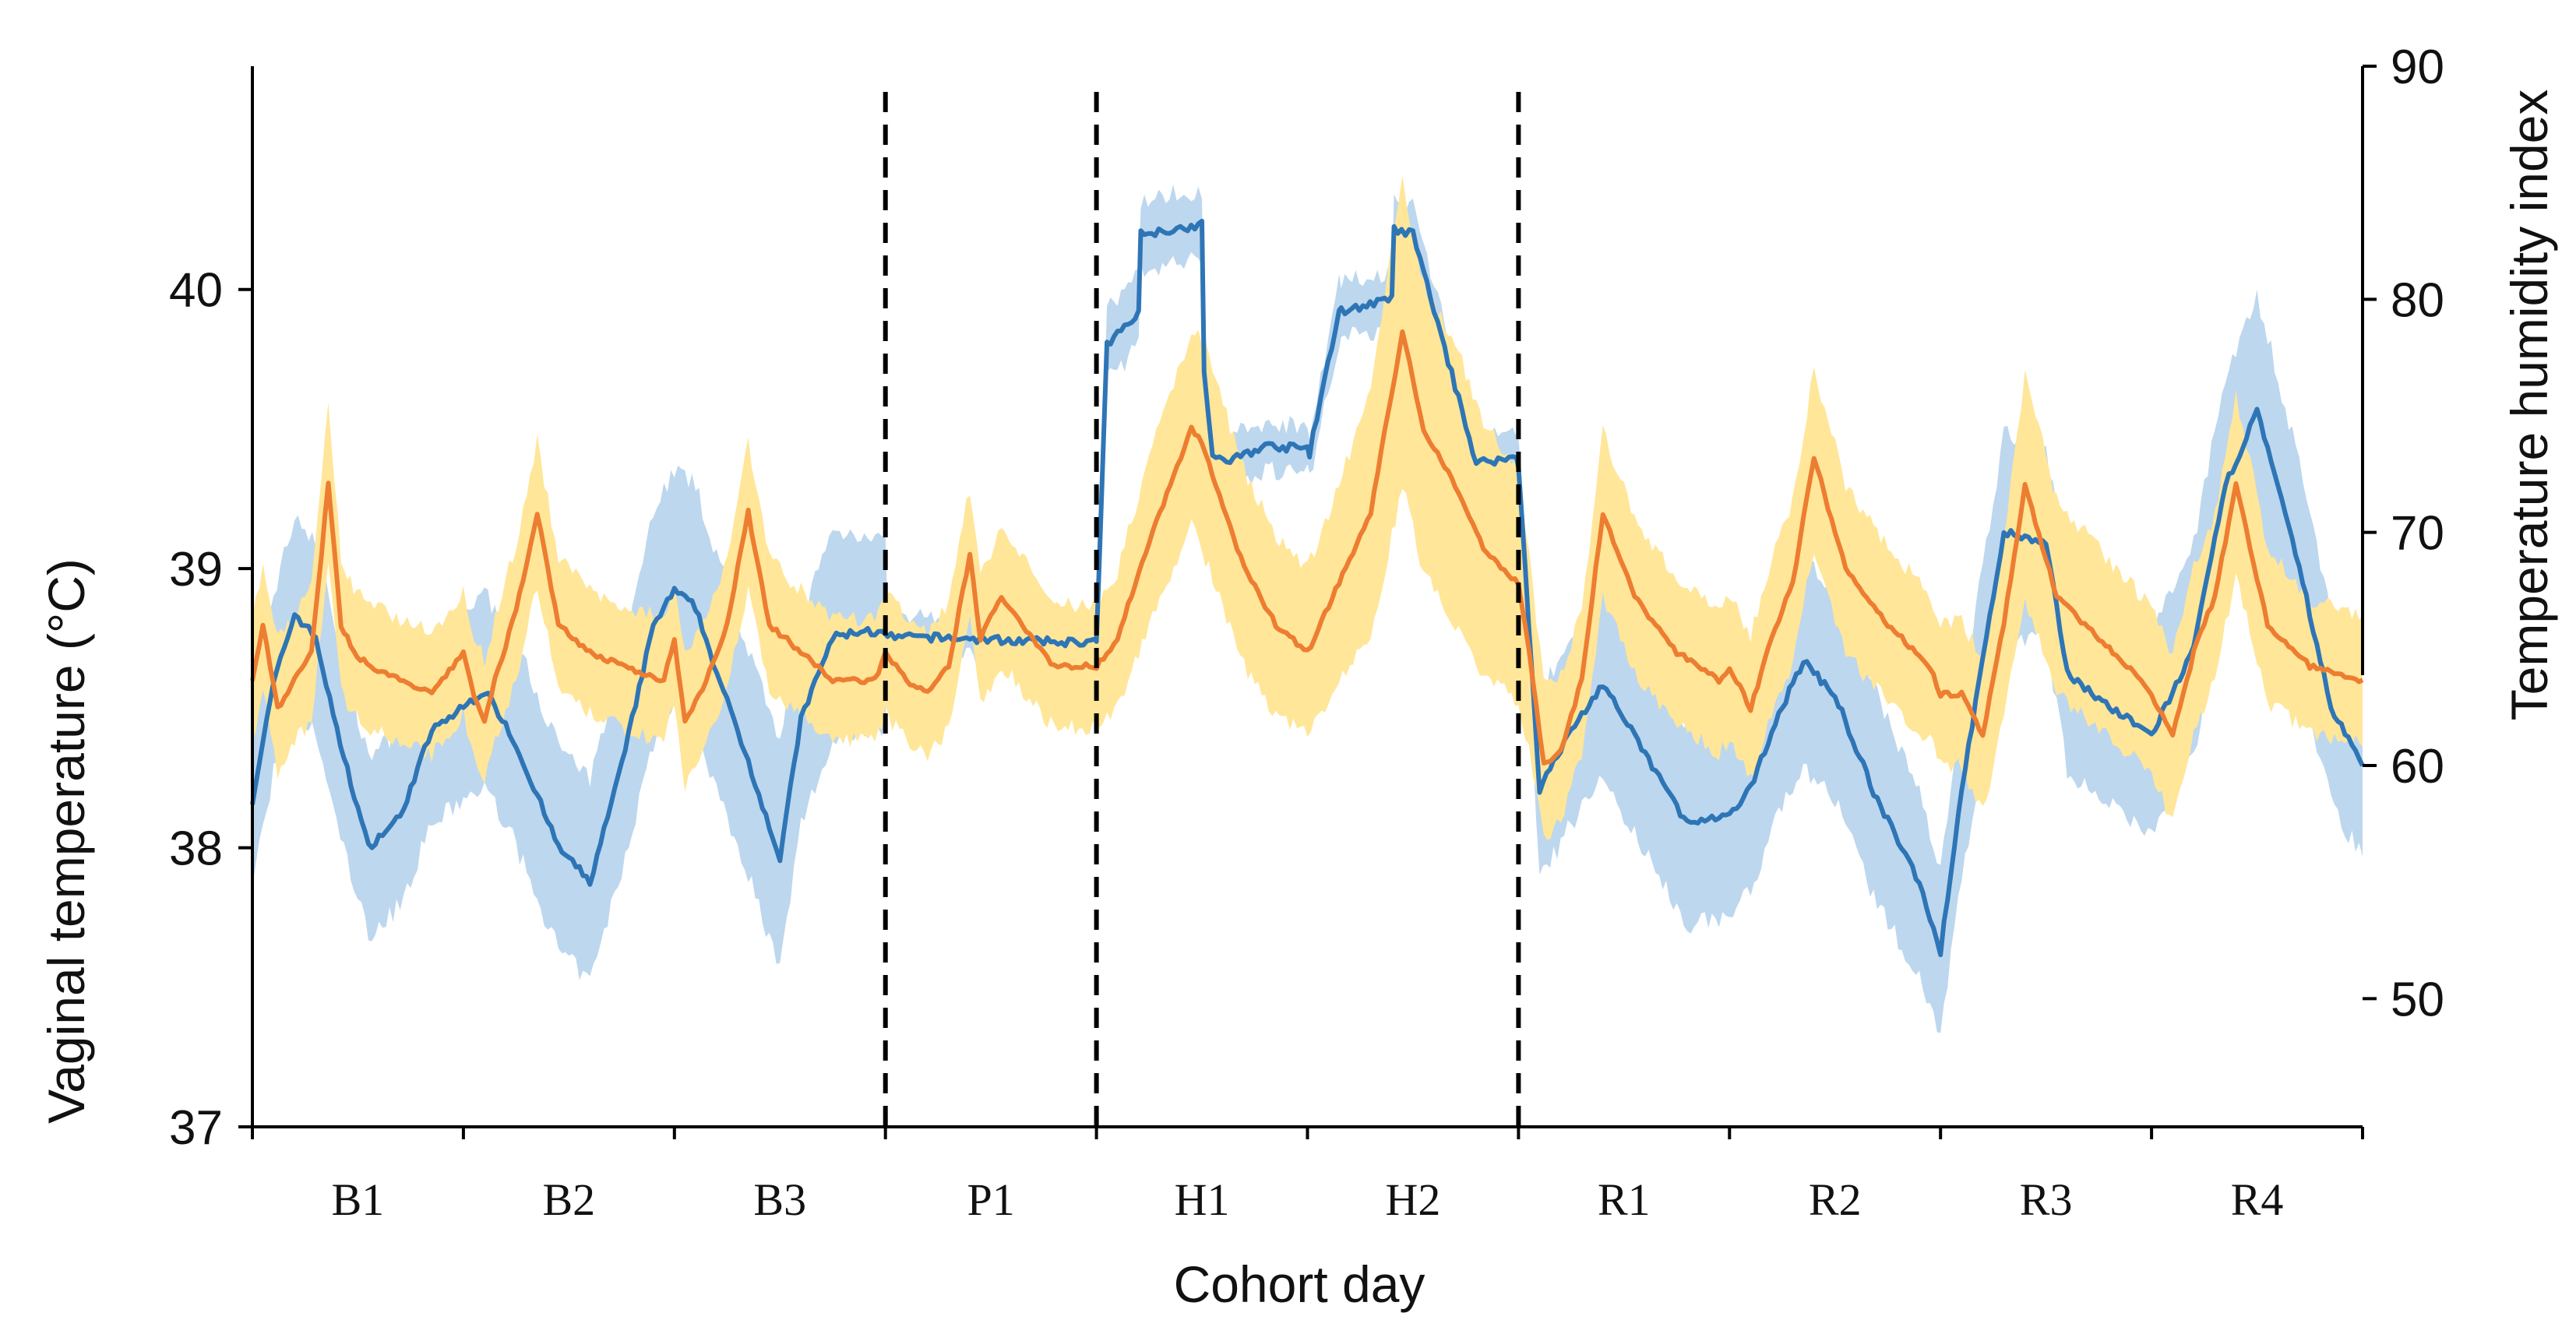  Describe the element at coordinates (2417, 767) in the screenshot. I see `right-y-tick-label: 60` at that location.